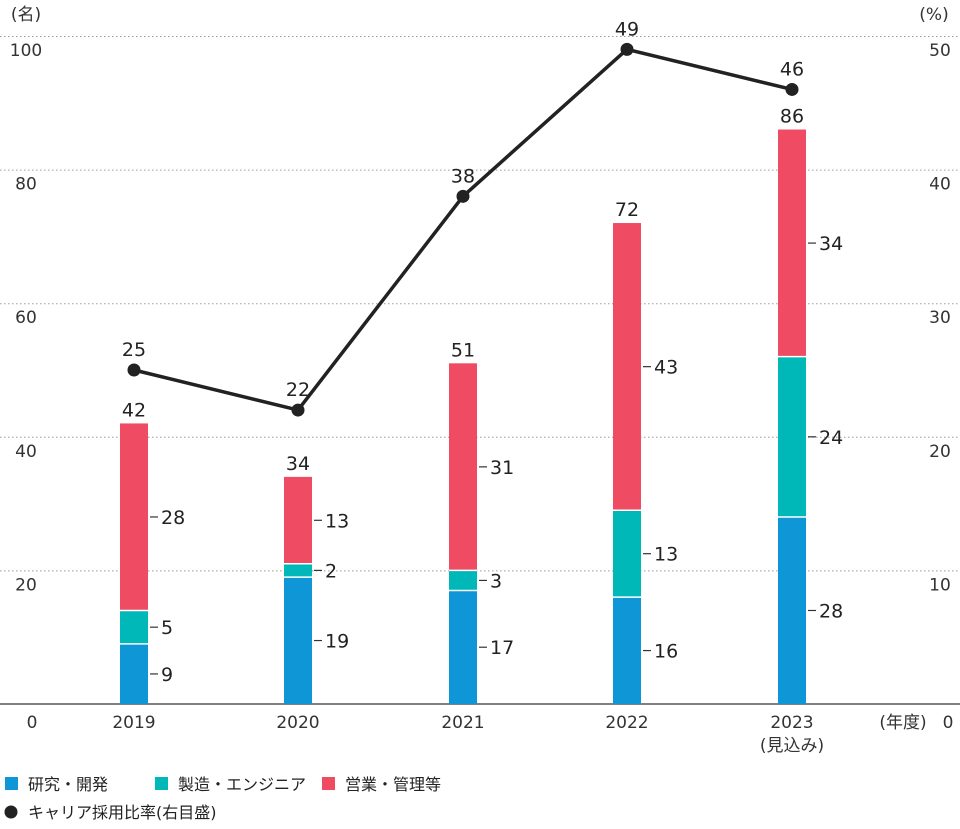  What do you see at coordinates (463, 350) in the screenshot?
I see `total-label: 51` at bounding box center [463, 350].